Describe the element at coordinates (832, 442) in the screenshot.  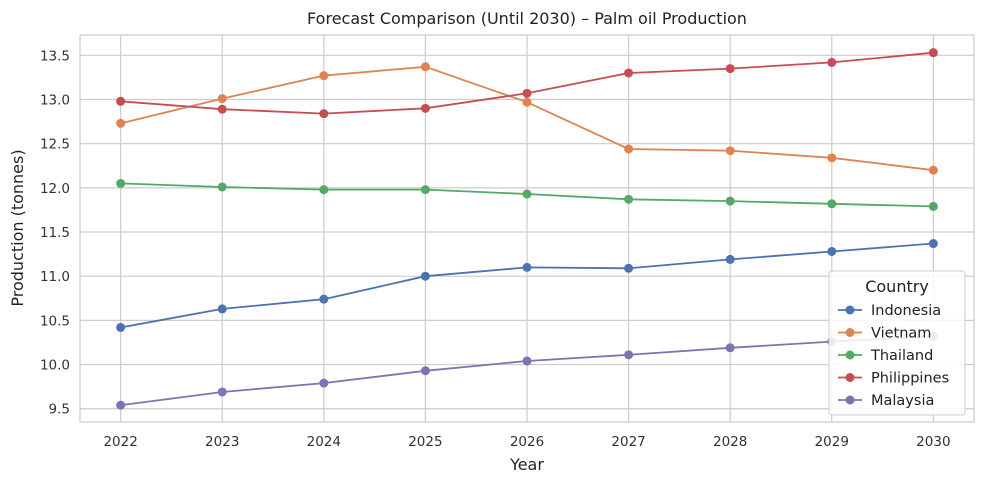
I see `x-tick-label: 2029` at that location.